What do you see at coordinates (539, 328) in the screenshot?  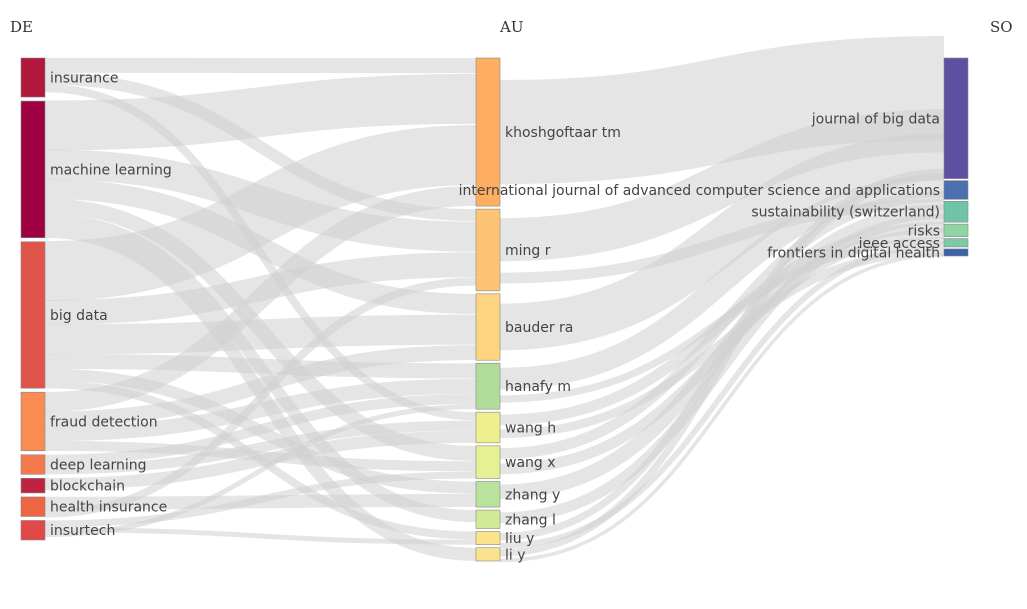 I see `node-label: bauder ra` at bounding box center [539, 328].